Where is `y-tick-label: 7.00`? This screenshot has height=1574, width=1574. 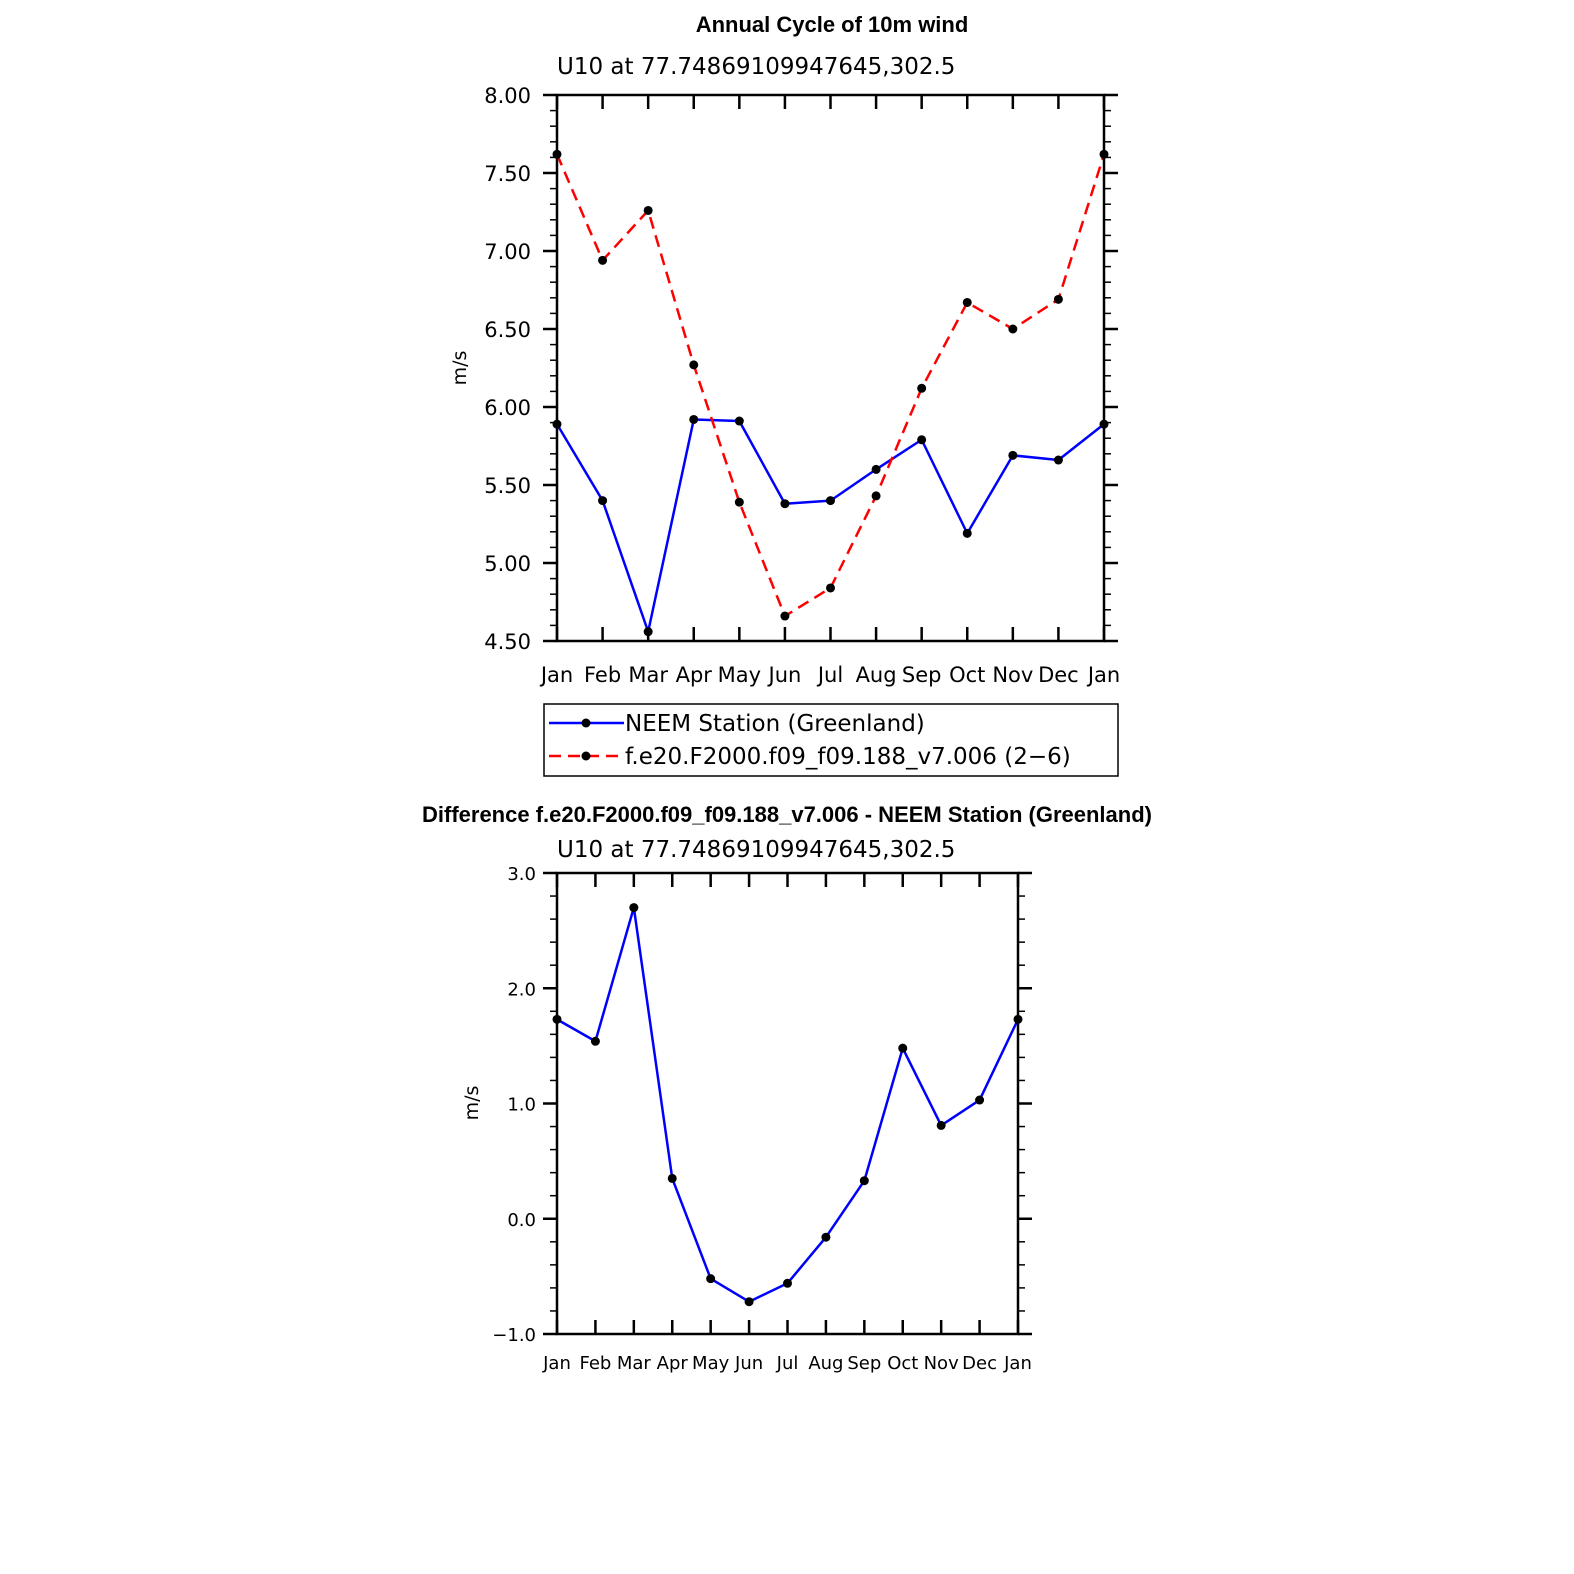
y-tick-label: 7.00 is located at coordinates (507, 252).